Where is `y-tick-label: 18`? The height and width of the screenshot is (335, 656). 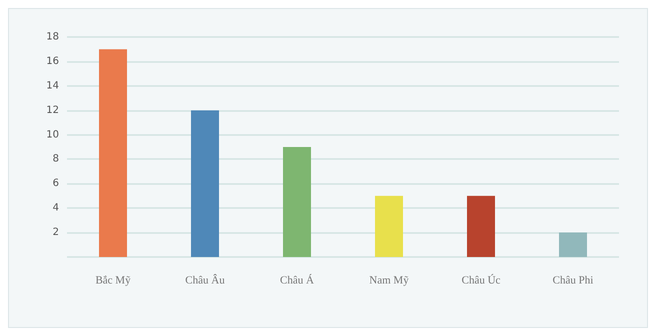 y-tick-label: 18 is located at coordinates (52, 37).